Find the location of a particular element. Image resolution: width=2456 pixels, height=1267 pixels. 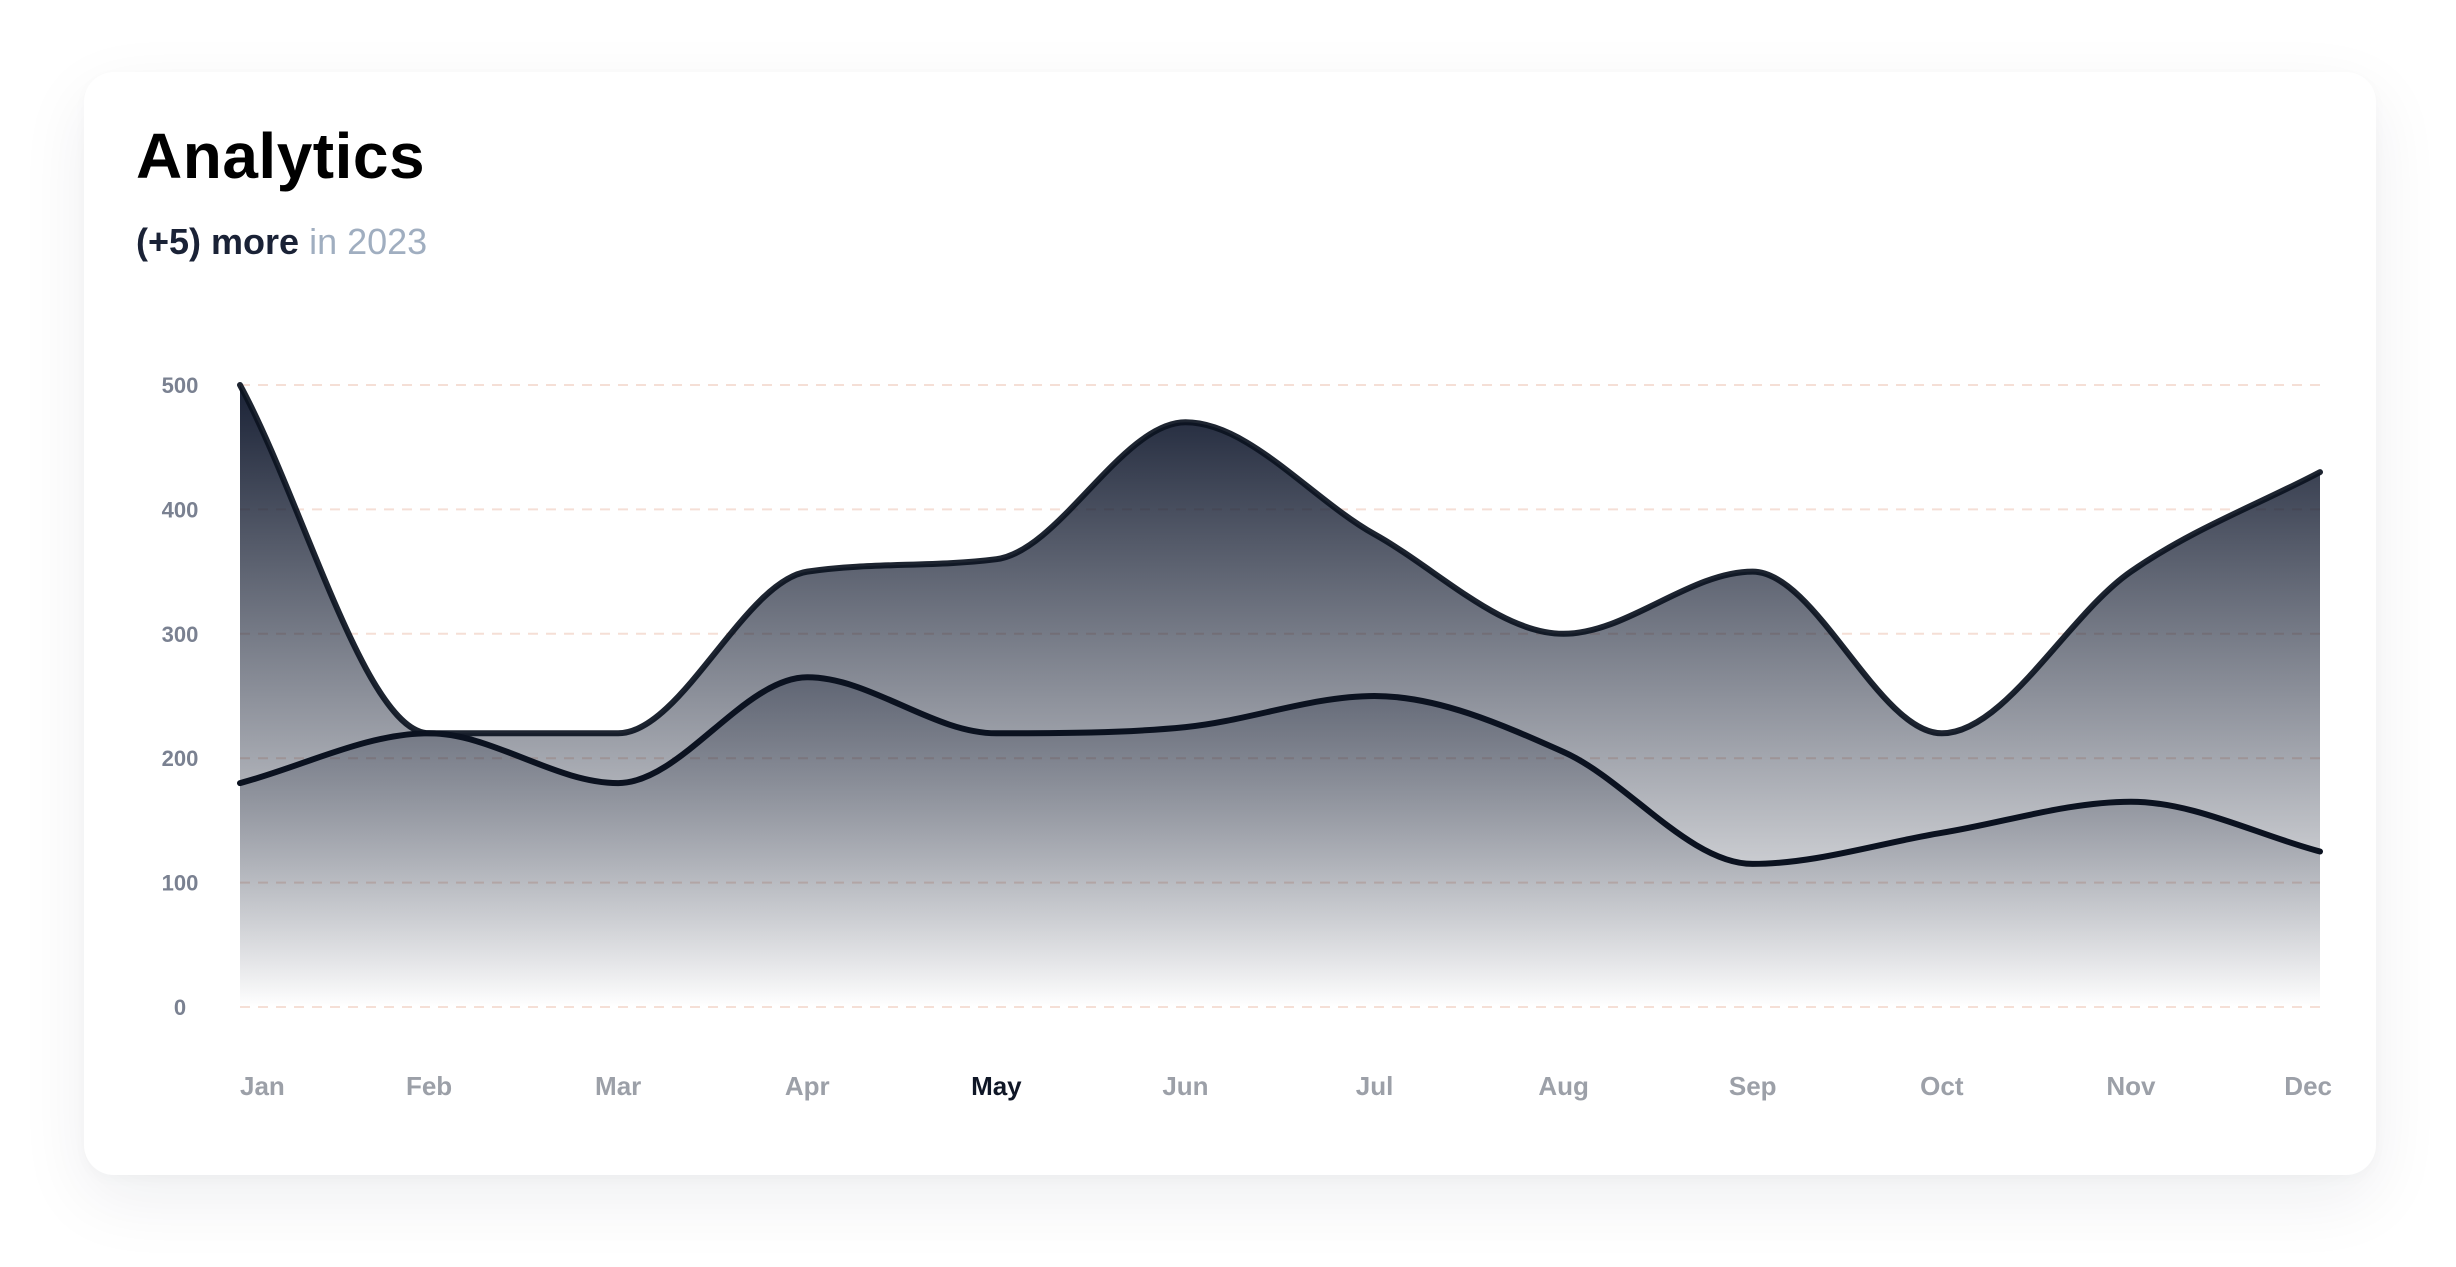

x-tick-label-nov: Nov is located at coordinates (2131, 1086).